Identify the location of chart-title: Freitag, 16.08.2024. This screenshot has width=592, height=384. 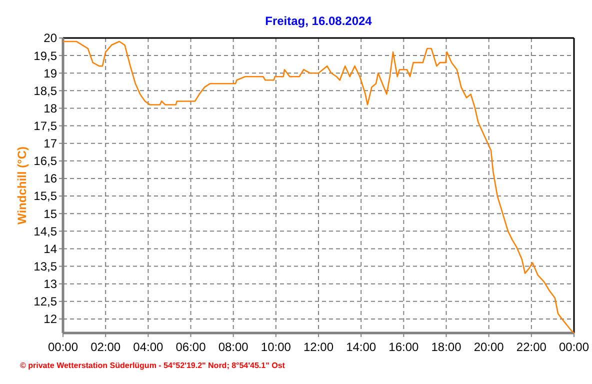
(318, 21).